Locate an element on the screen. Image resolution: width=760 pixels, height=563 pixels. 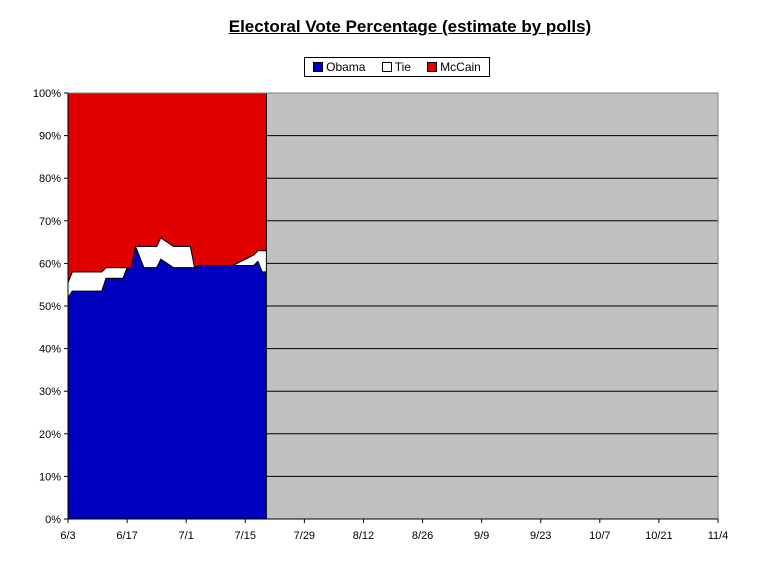
y-tick-label: 70% is located at coordinates (50, 222).